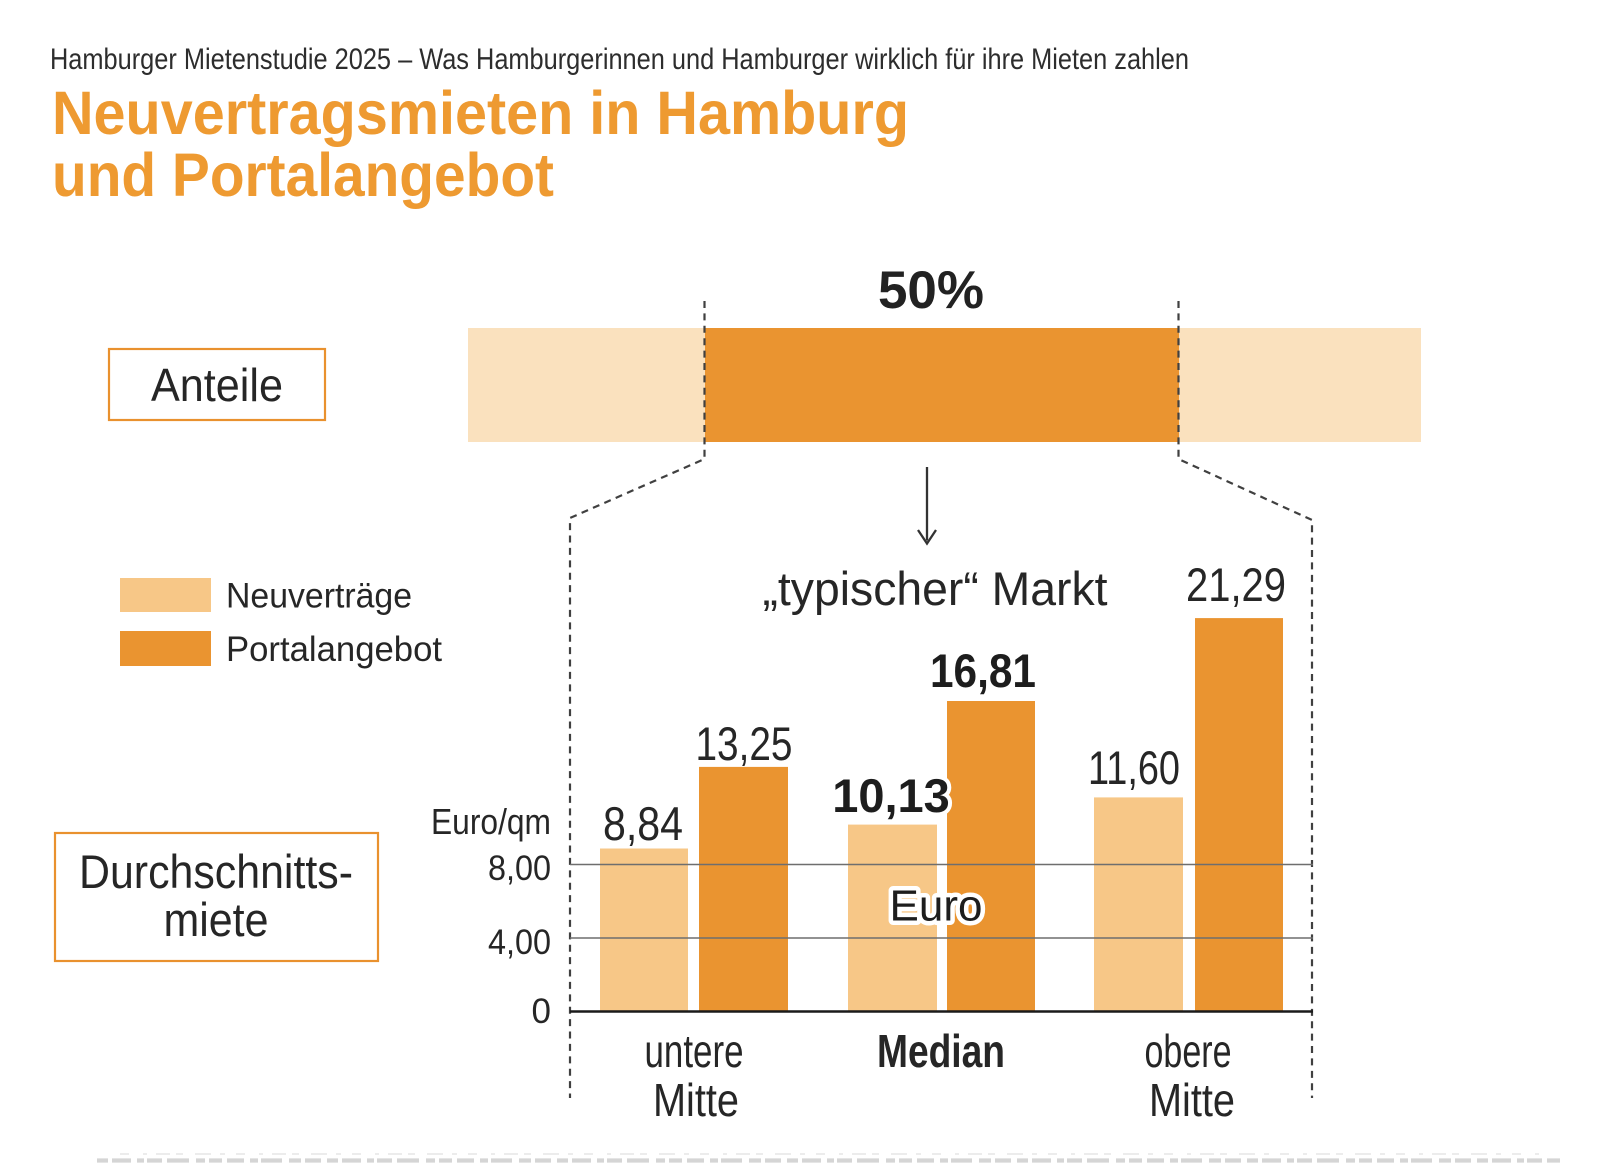  Describe the element at coordinates (319, 596) in the screenshot. I see `svg-text: Neuverträge` at that location.